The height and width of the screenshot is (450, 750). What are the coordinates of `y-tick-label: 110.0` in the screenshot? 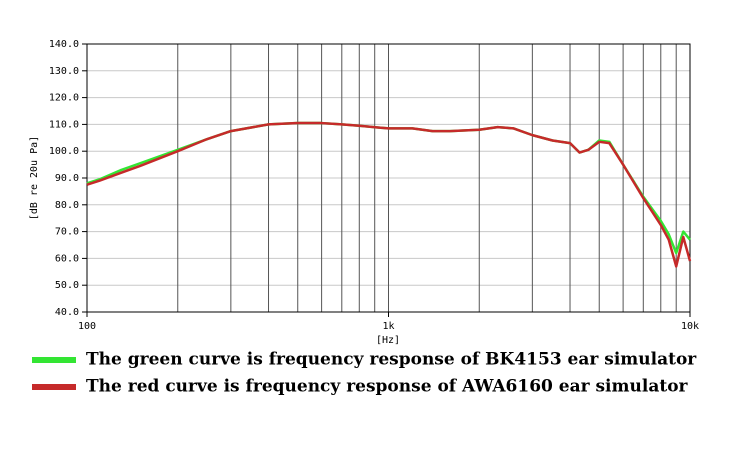 It's located at (64, 124).